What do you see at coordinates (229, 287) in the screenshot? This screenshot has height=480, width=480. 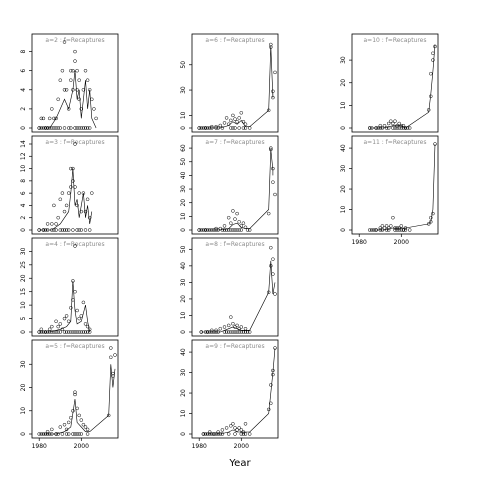 I see `panel-7: a=8 : f=Recaptures 0 10 20 30 40 50` at bounding box center [229, 287].